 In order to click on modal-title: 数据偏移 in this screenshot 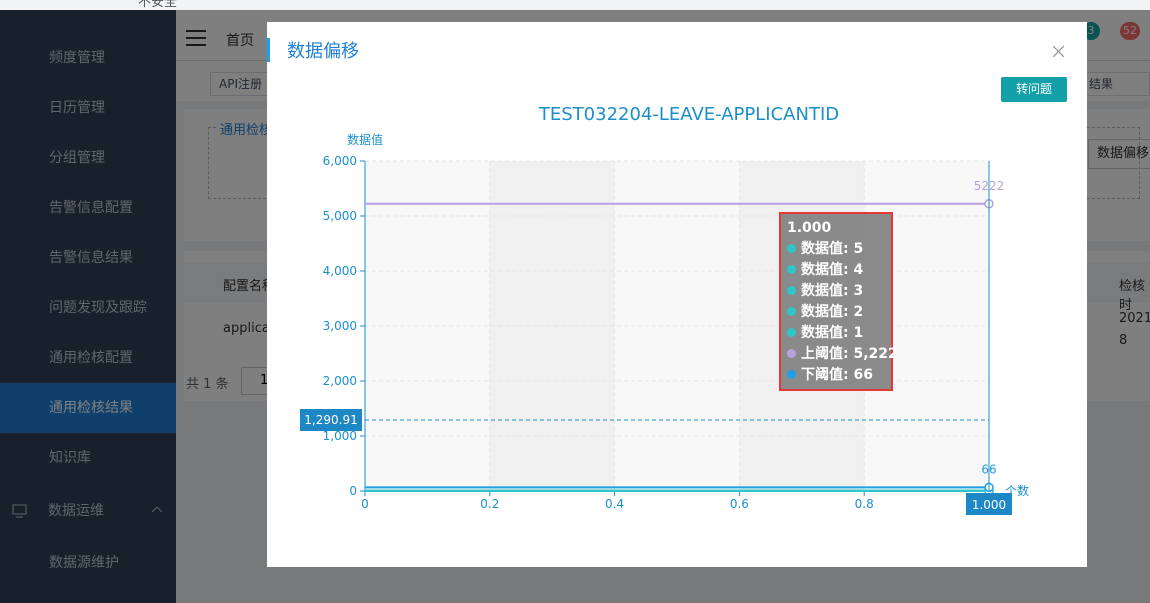, I will do `click(323, 51)`.